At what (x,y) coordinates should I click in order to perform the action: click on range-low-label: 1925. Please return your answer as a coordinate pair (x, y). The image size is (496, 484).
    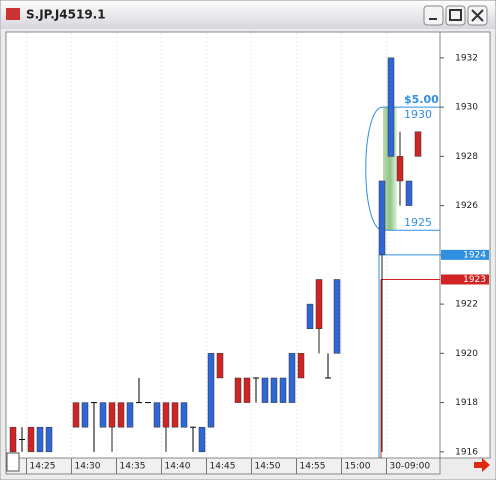
    Looking at the image, I should click on (418, 222).